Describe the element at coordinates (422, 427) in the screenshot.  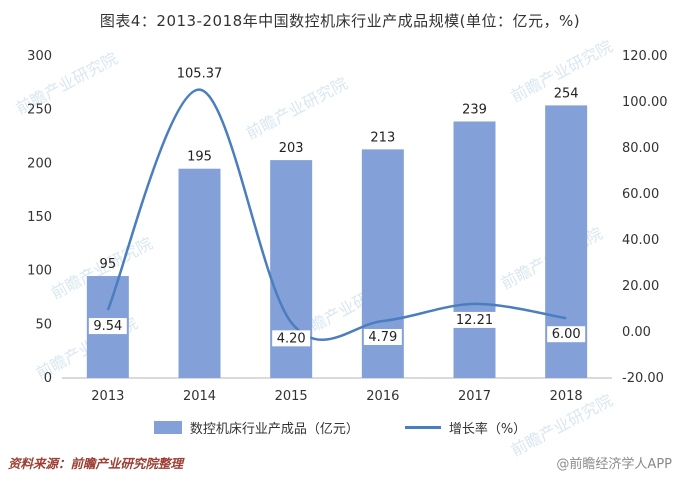
I see `line-series-swatch` at that location.